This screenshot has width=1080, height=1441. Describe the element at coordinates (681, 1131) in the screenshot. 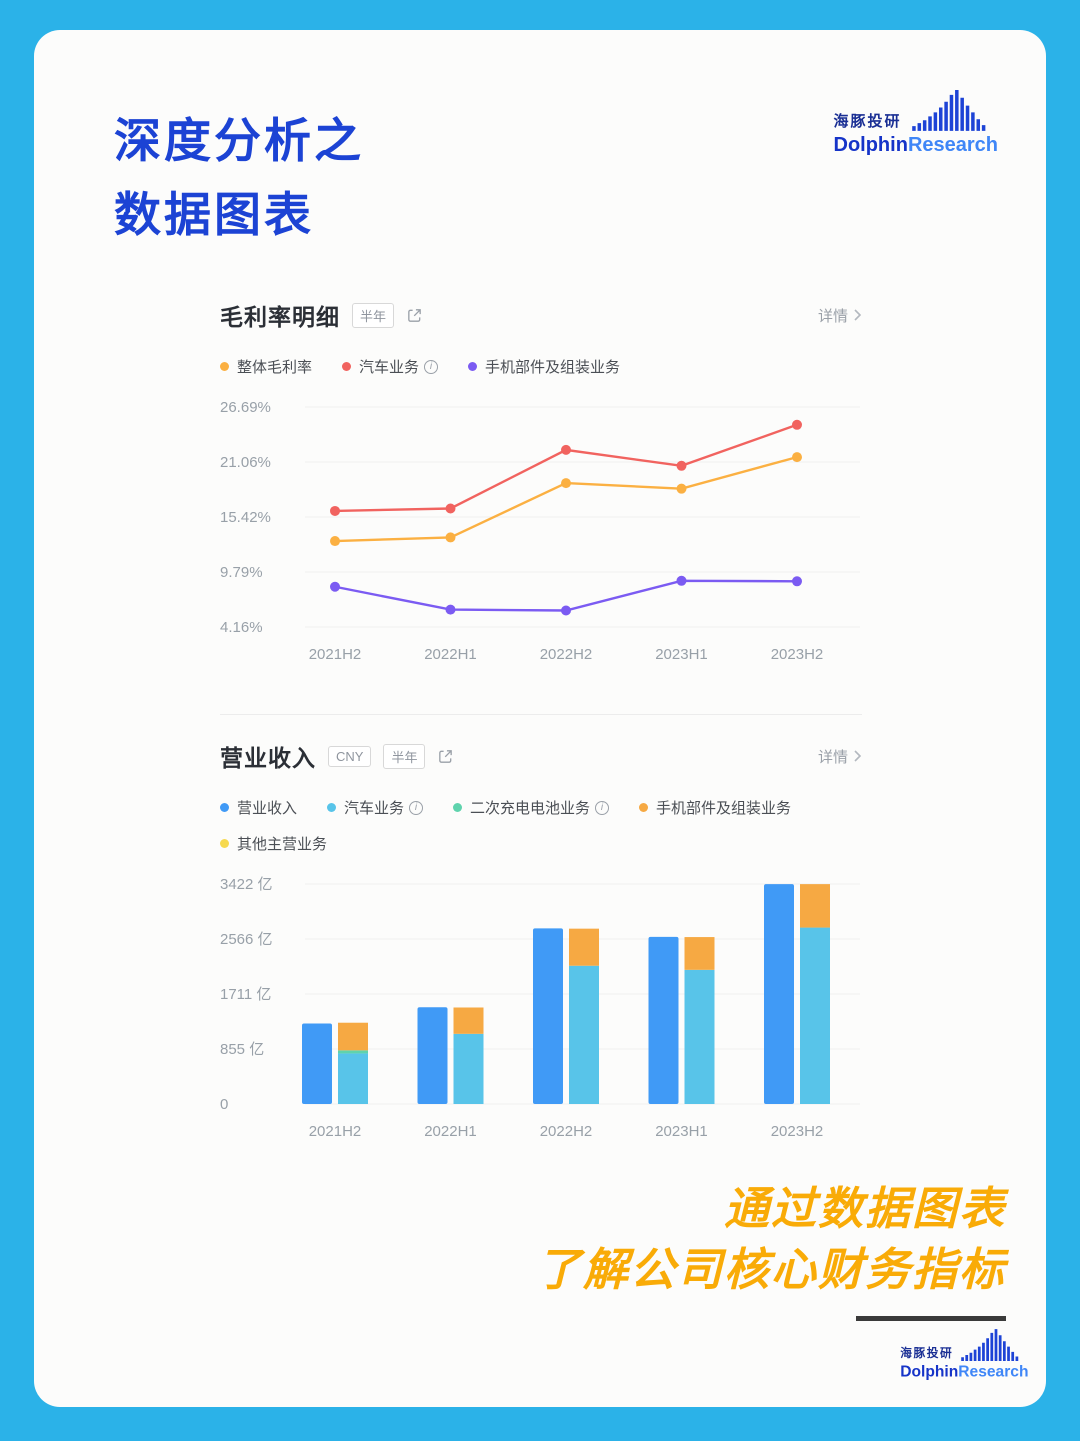

I see `x-tick-label: 2023H1` at that location.